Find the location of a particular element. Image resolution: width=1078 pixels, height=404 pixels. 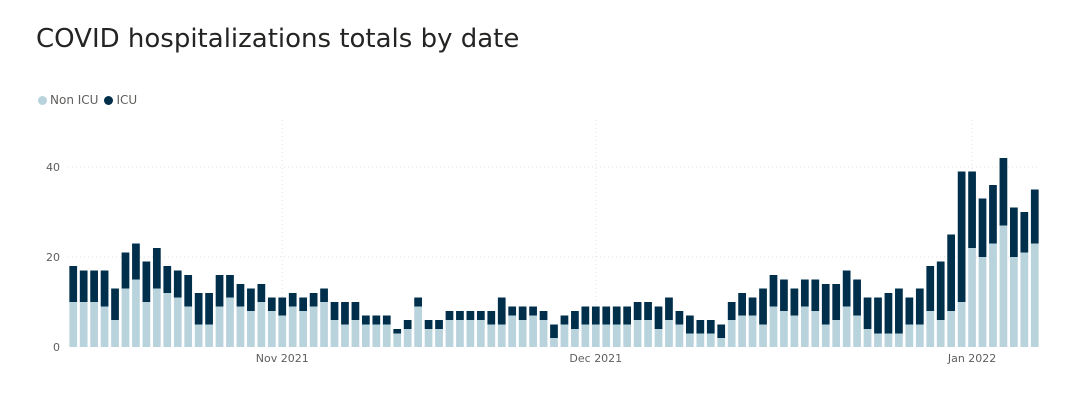

legend-label-icu: ICU is located at coordinates (127, 100).